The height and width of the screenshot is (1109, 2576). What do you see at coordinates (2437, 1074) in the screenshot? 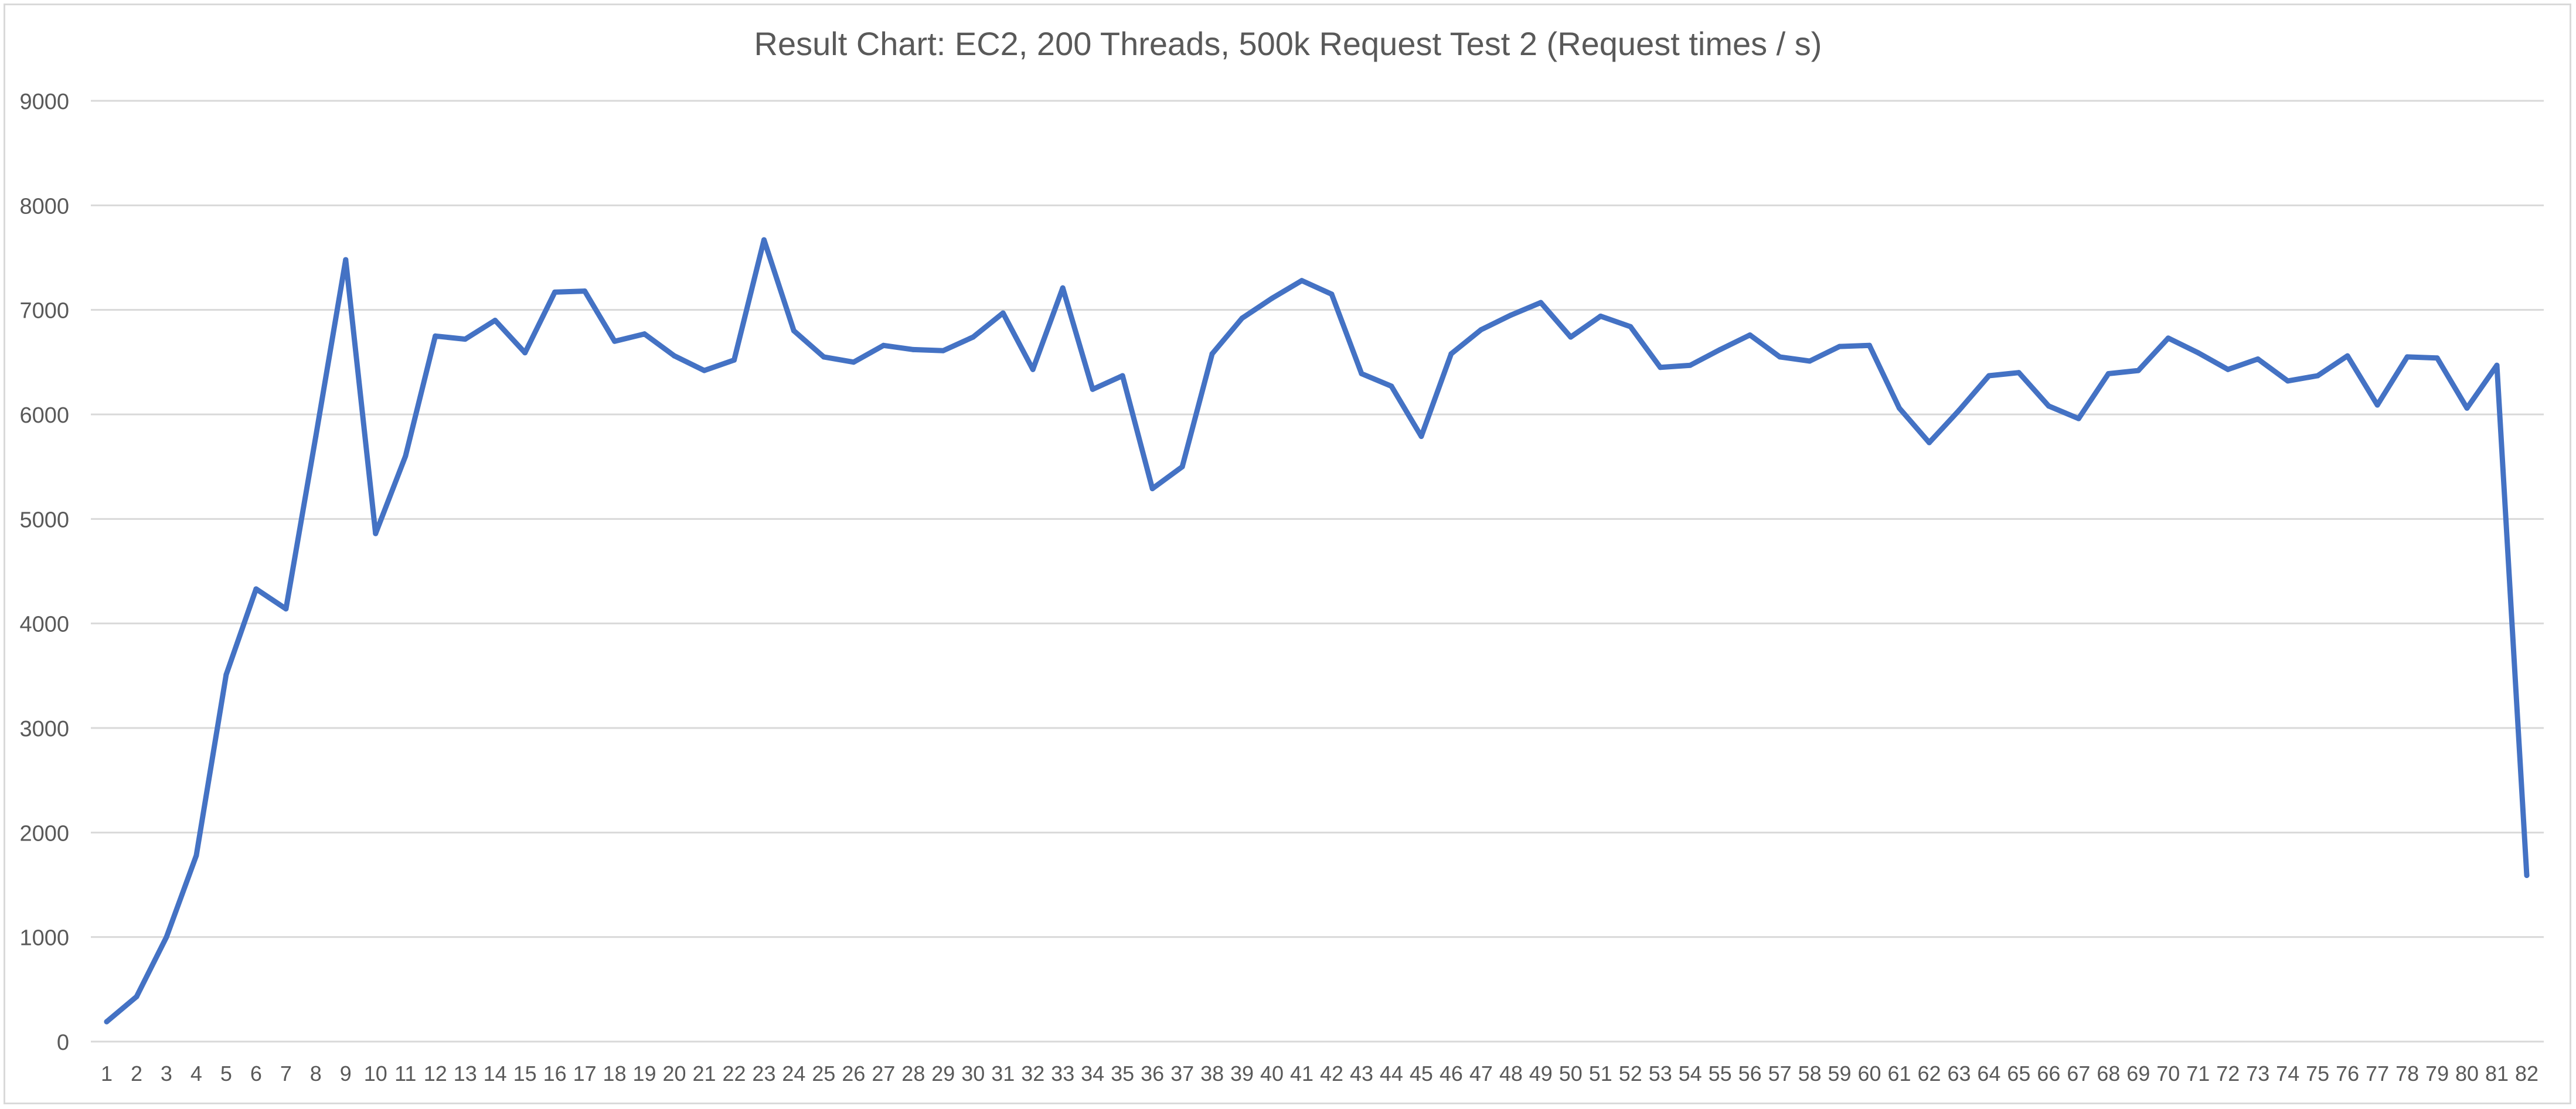
I see `x-tick-label: 79` at bounding box center [2437, 1074].